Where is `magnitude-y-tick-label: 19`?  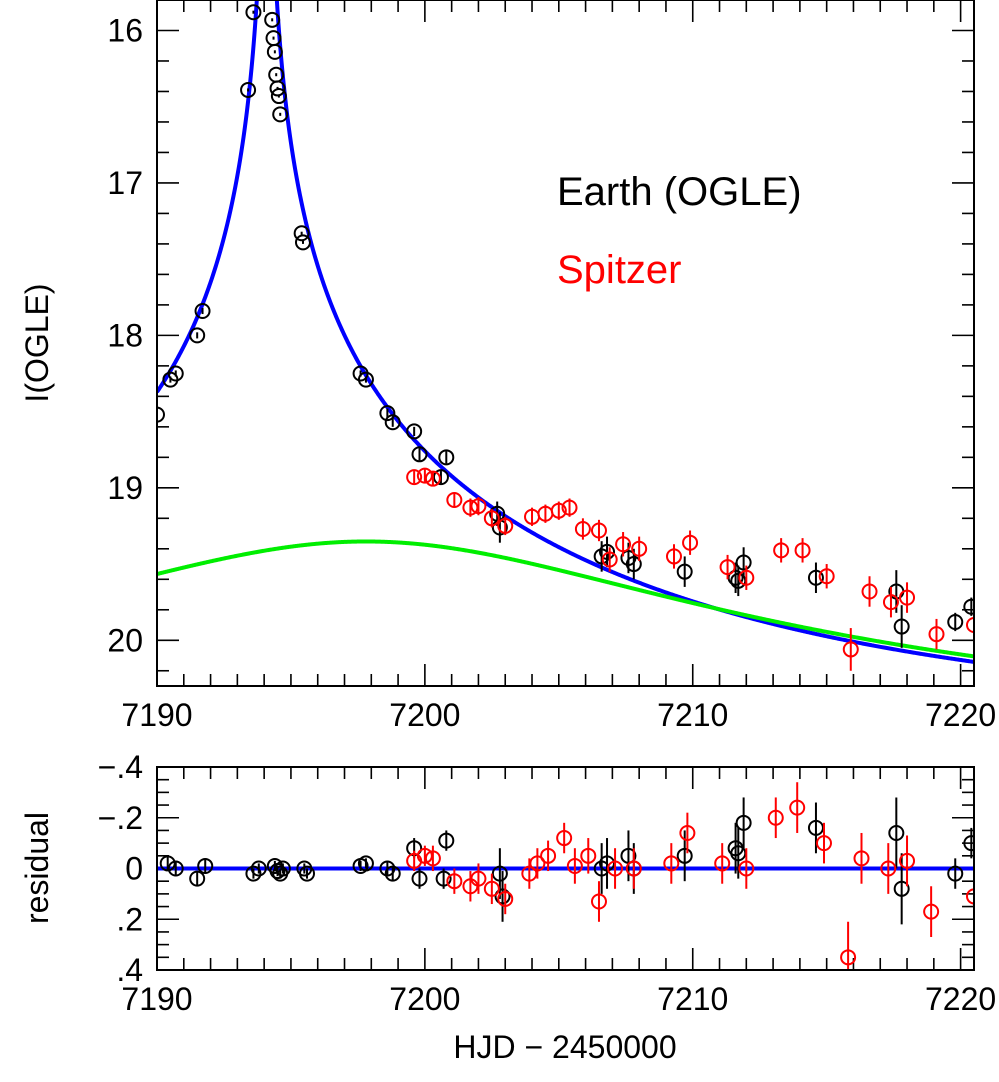 magnitude-y-tick-label: 19 is located at coordinates (125, 488).